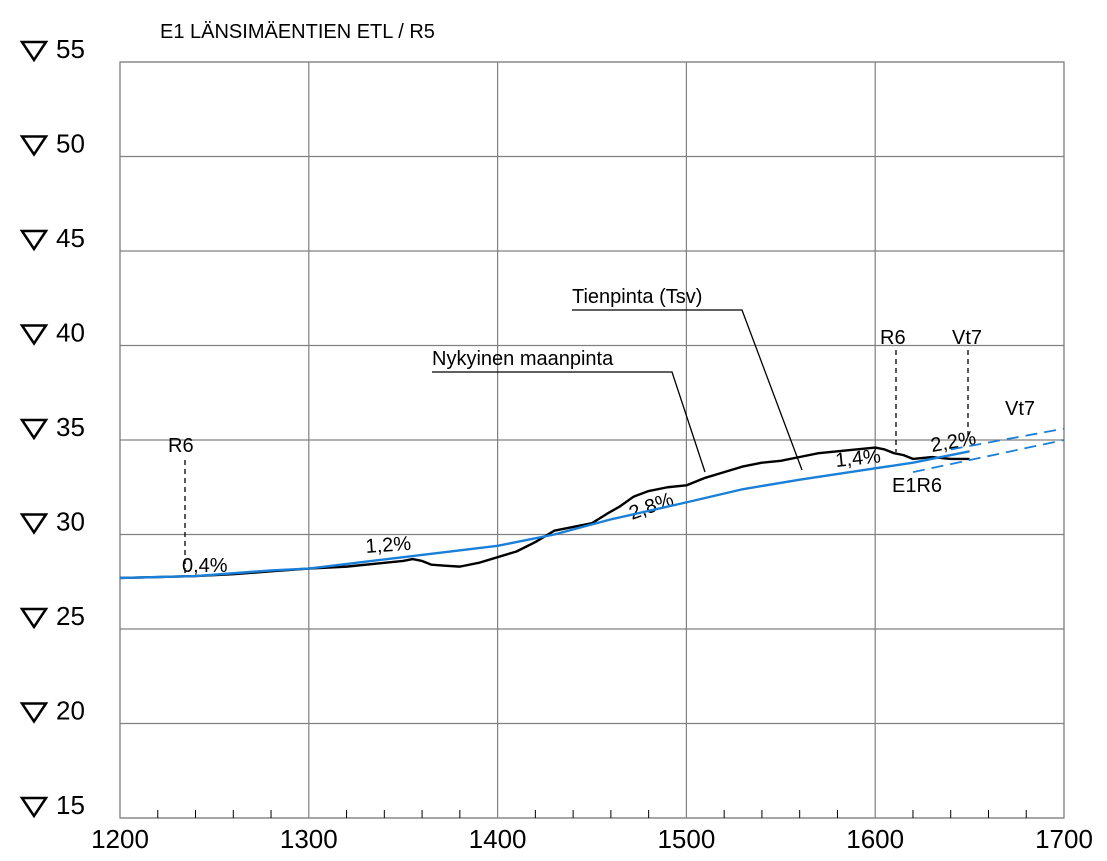 The image size is (1107, 861). I want to click on x-tick-label: 1400, so click(498, 839).